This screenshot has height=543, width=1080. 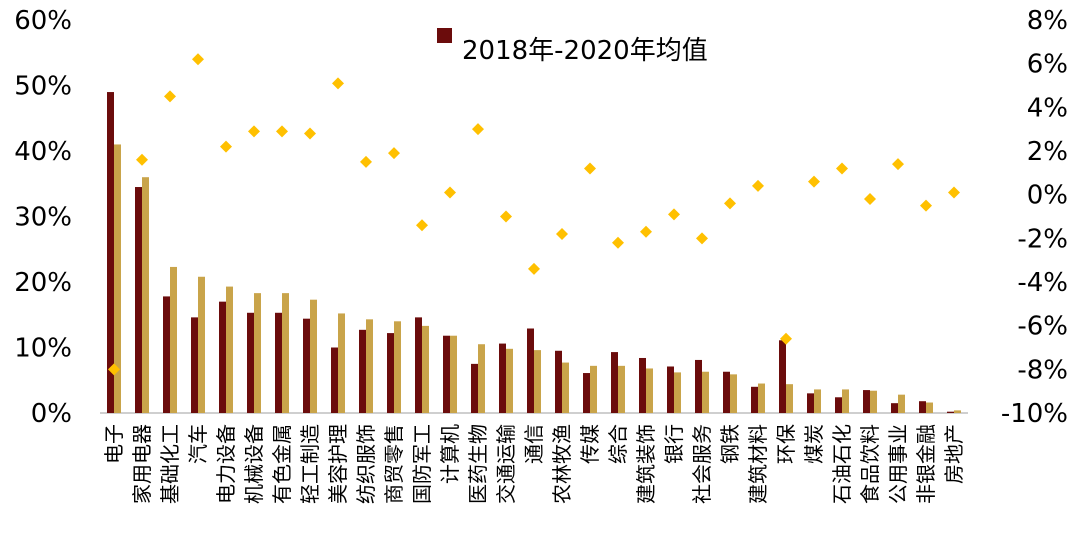 What do you see at coordinates (1047, 196) in the screenshot?
I see `right-tick-label: 0%` at bounding box center [1047, 196].